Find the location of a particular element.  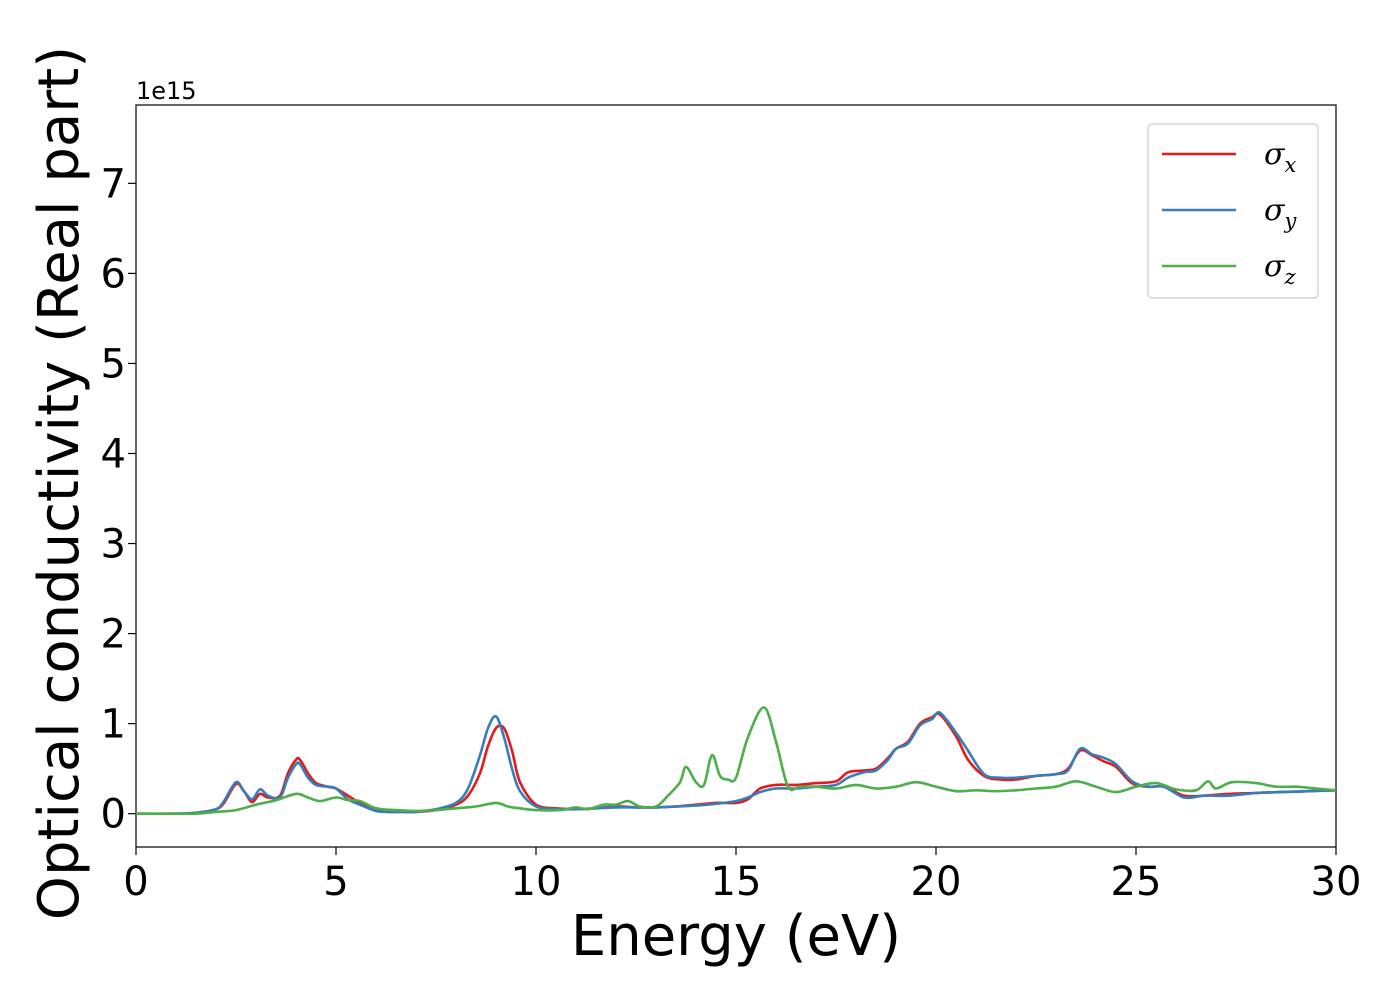

y-tick-label: 1 is located at coordinates (113, 725).